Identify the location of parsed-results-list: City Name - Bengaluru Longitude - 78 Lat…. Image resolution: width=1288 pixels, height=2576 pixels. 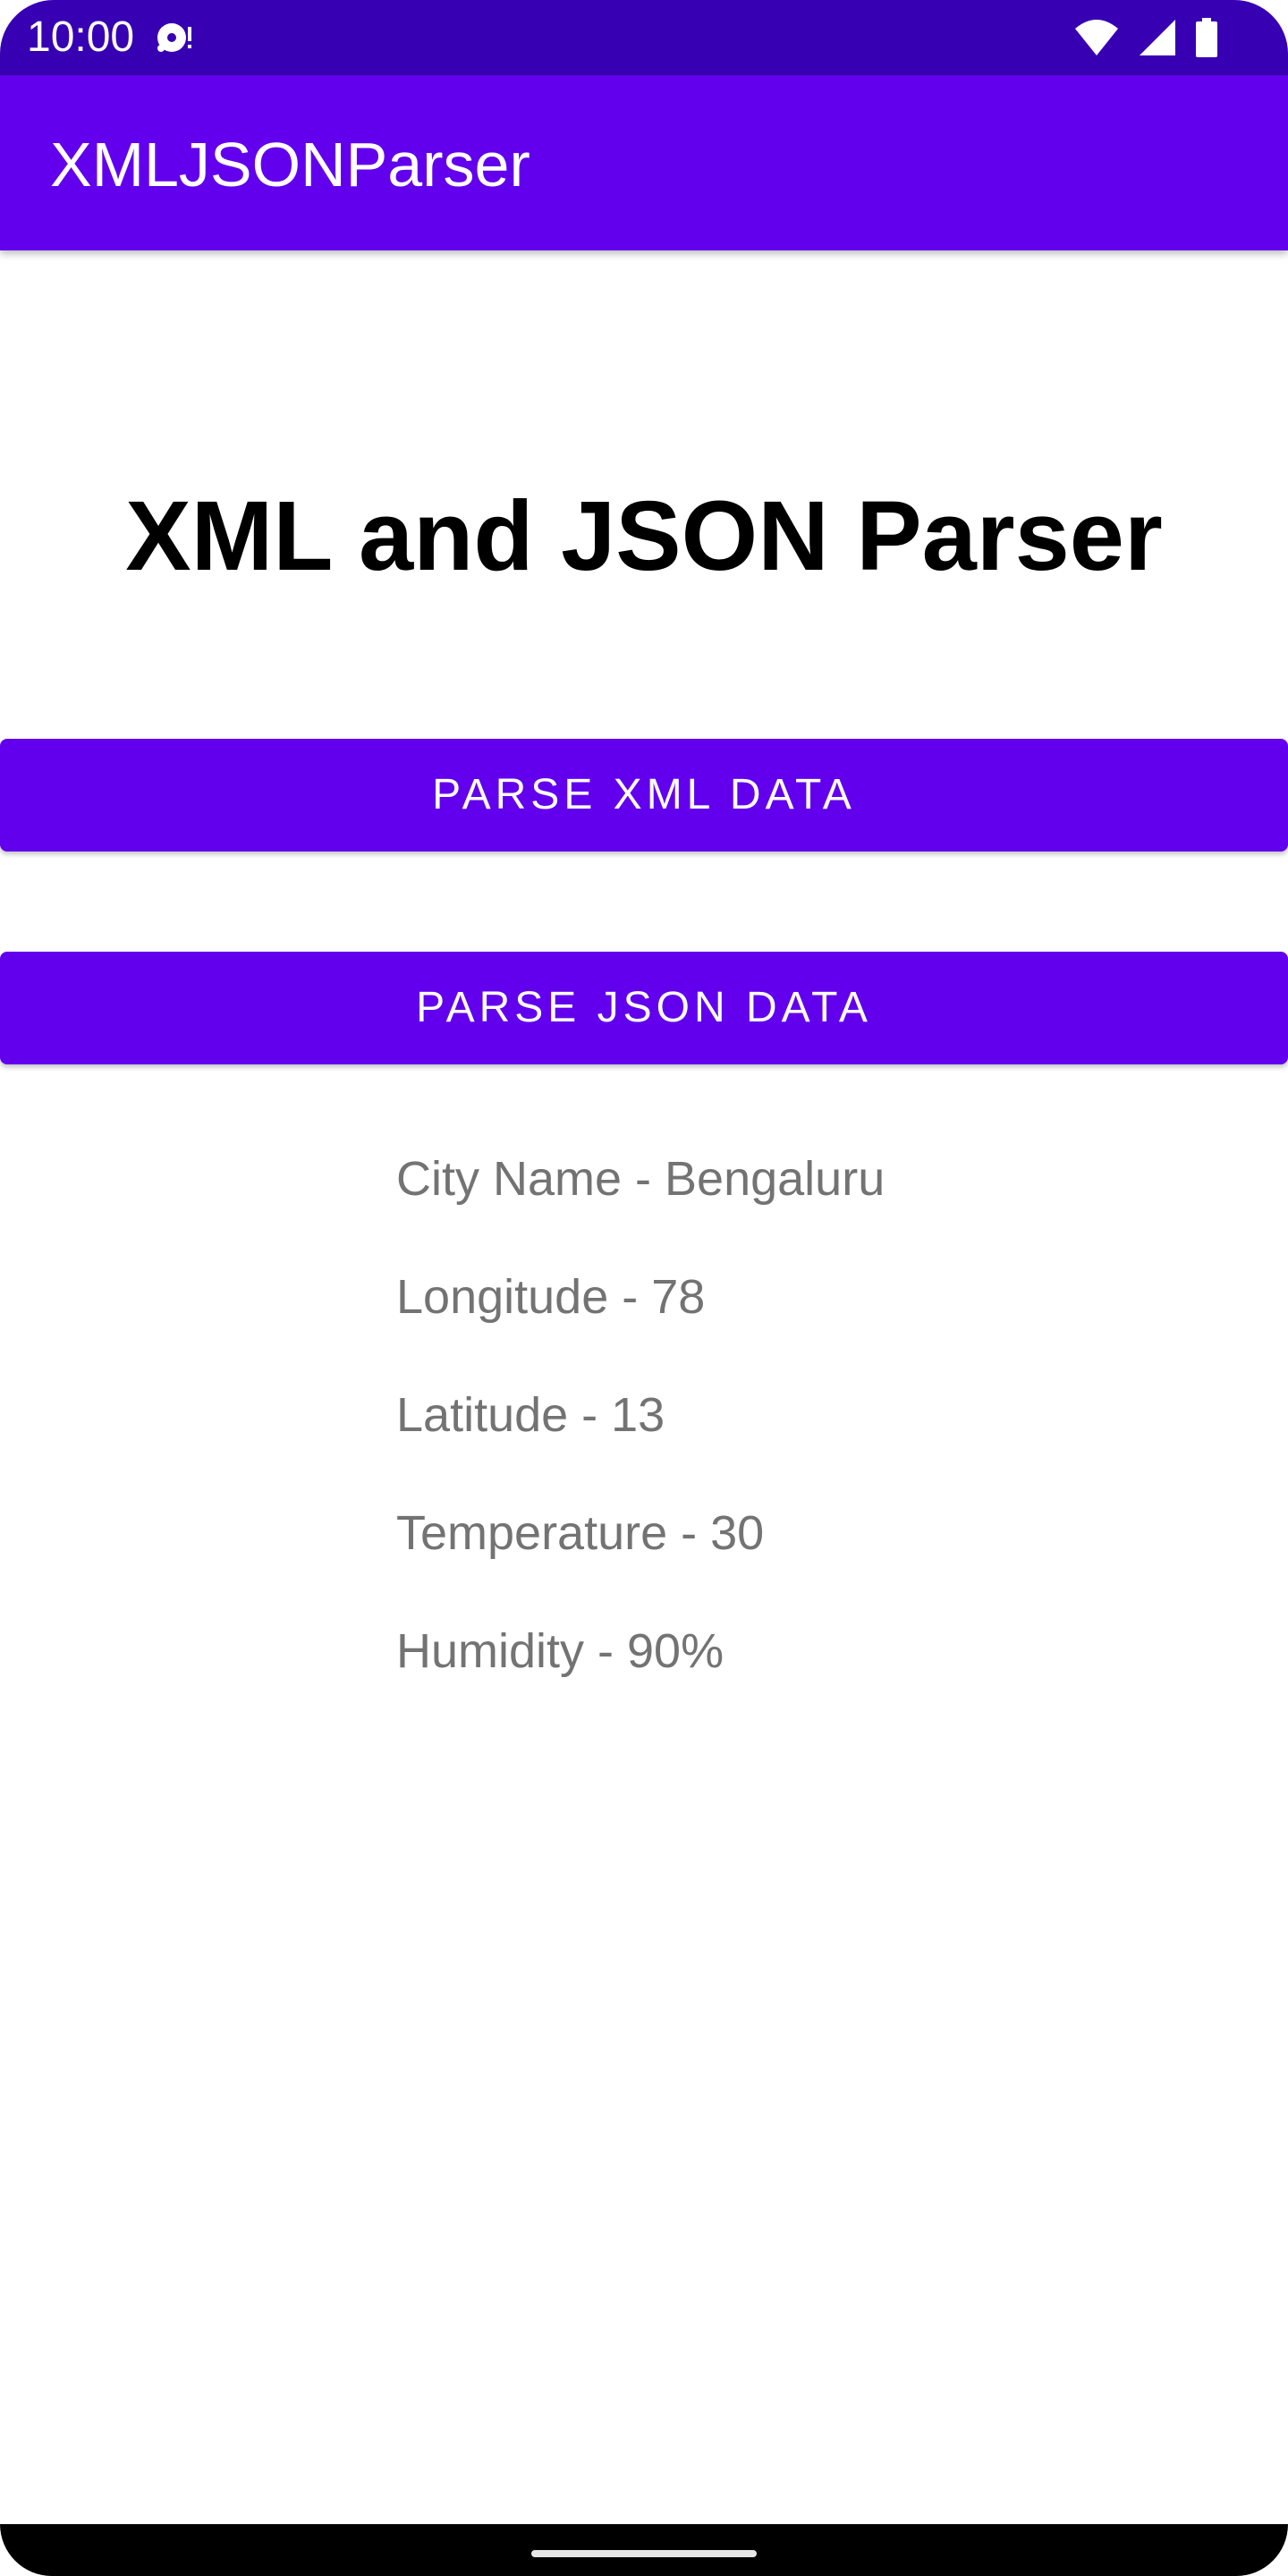
(798, 1445).